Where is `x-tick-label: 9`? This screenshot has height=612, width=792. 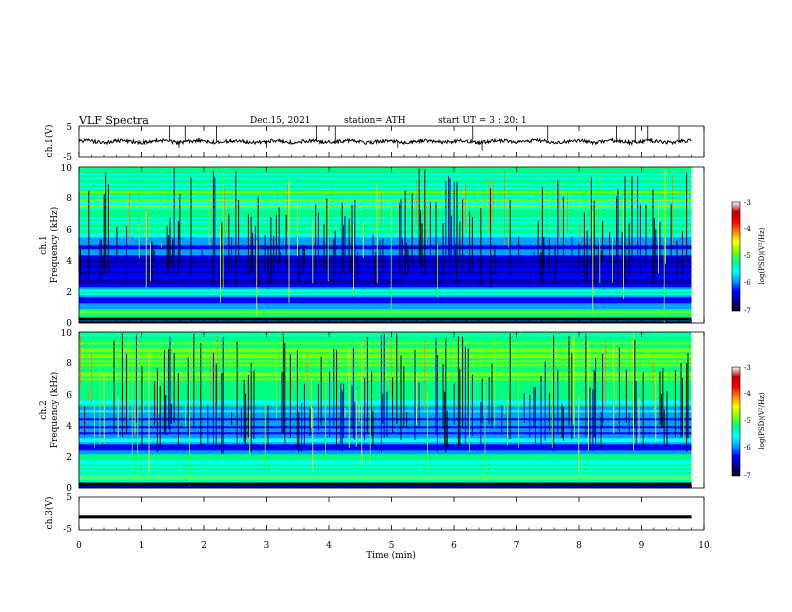 x-tick-label: 9 is located at coordinates (642, 546).